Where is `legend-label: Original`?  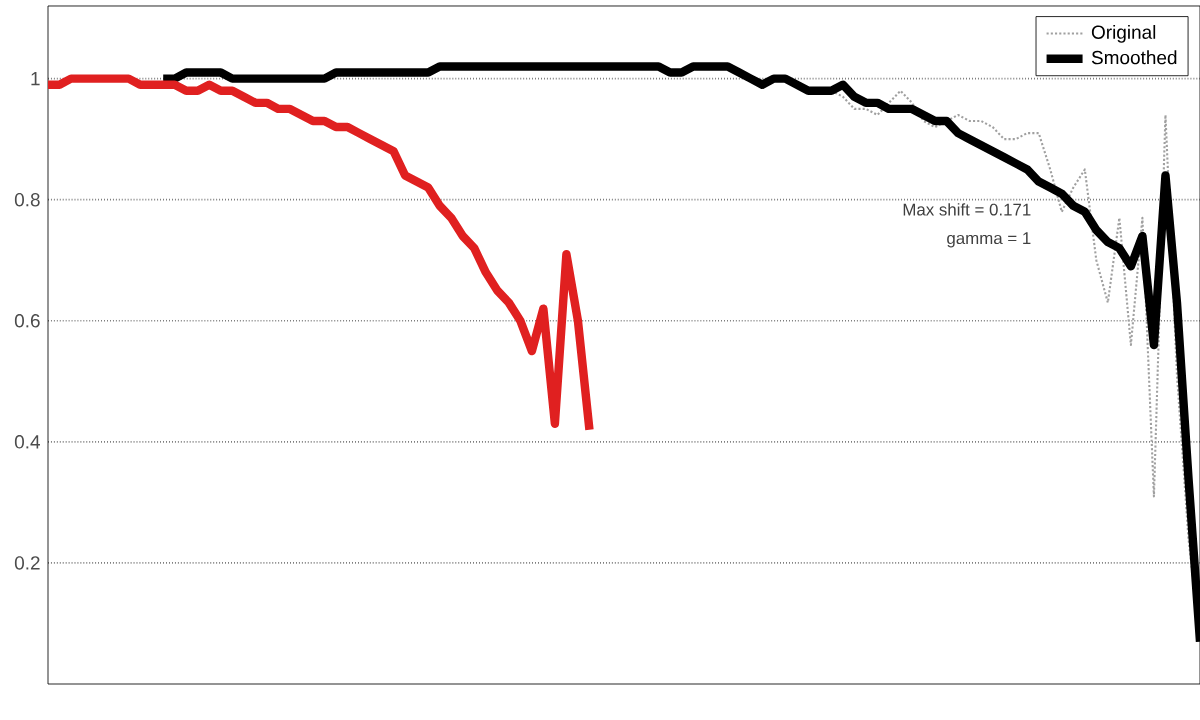 legend-label: Original is located at coordinates (1123, 34).